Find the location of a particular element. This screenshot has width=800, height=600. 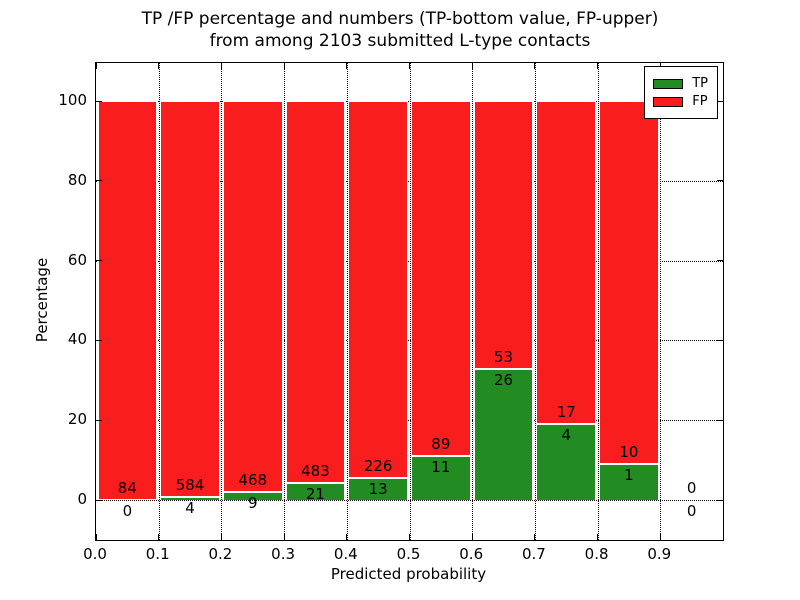

fp-legend-swatch is located at coordinates (668, 101).